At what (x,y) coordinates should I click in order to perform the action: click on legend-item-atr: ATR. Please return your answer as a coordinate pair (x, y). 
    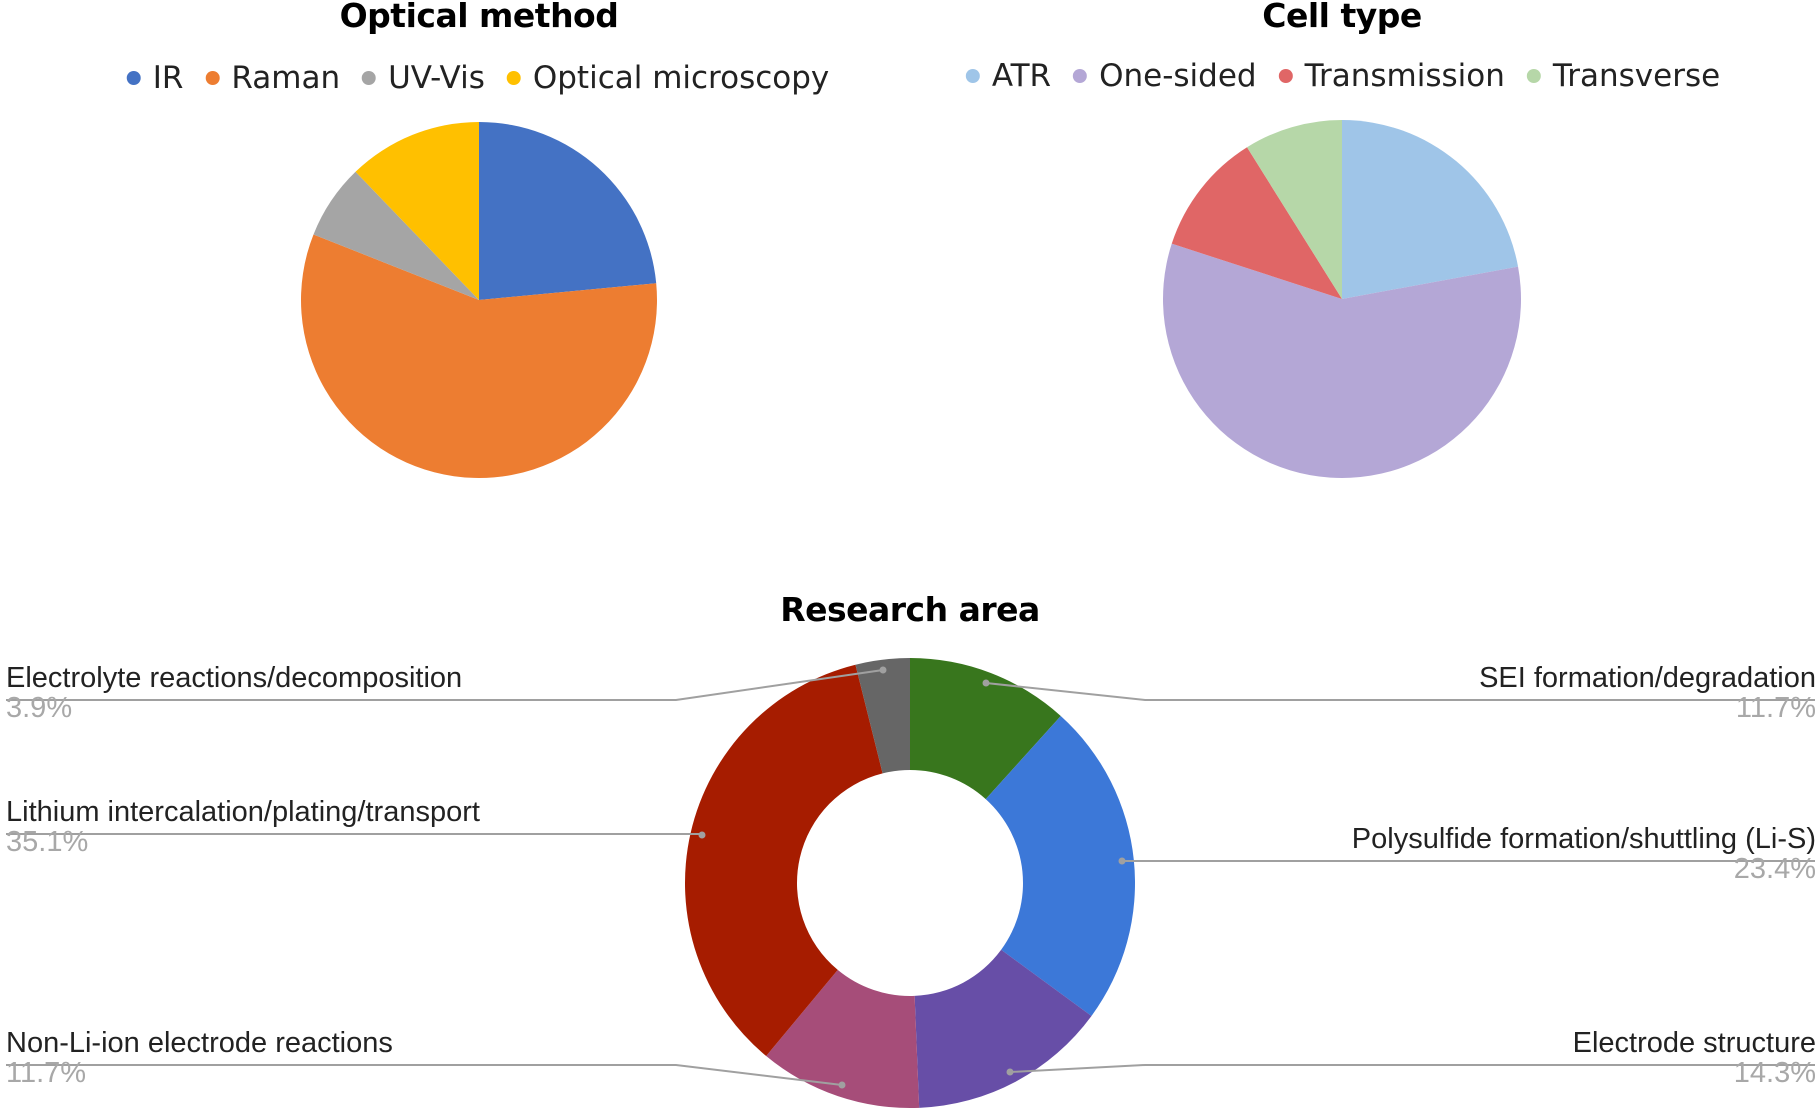
    Looking at the image, I should click on (1008, 76).